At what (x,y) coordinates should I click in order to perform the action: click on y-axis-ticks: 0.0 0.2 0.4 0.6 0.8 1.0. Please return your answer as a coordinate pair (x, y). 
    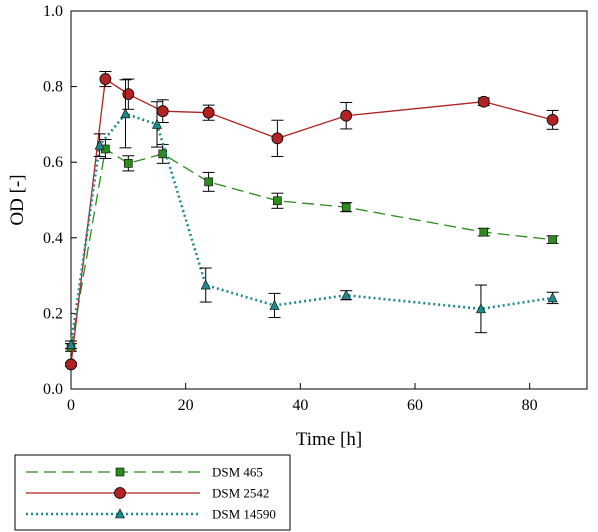
    Looking at the image, I should click on (60, 200).